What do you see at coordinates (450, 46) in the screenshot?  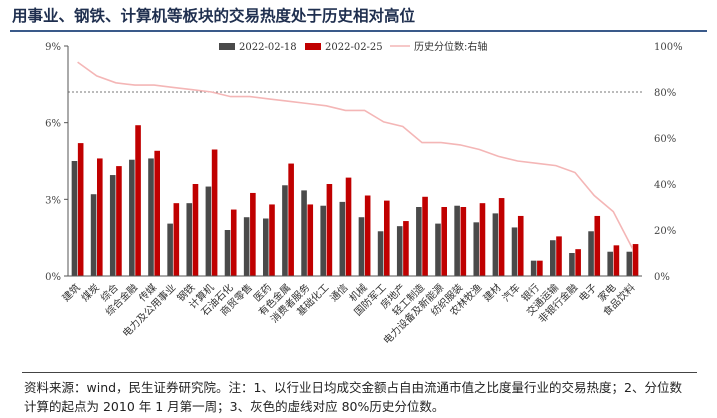 I see `legend-label-percentile: 历史分位数:右轴` at bounding box center [450, 46].